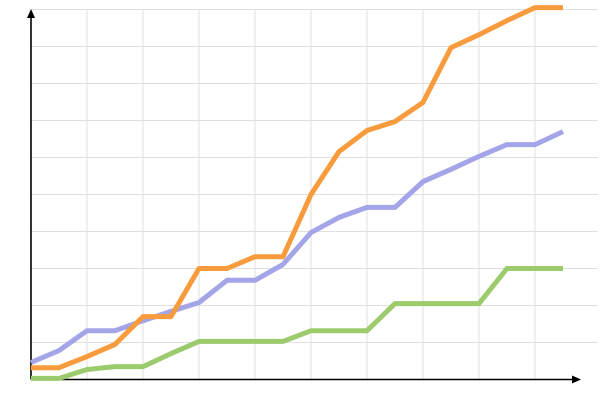 This screenshot has height=400, width=600. I want to click on x-axis-arrow-icon, so click(576, 379).